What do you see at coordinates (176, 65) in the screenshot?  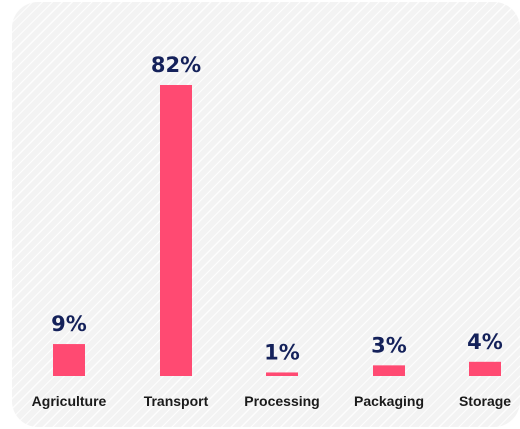 I see `value-label-transport: 82%` at bounding box center [176, 65].